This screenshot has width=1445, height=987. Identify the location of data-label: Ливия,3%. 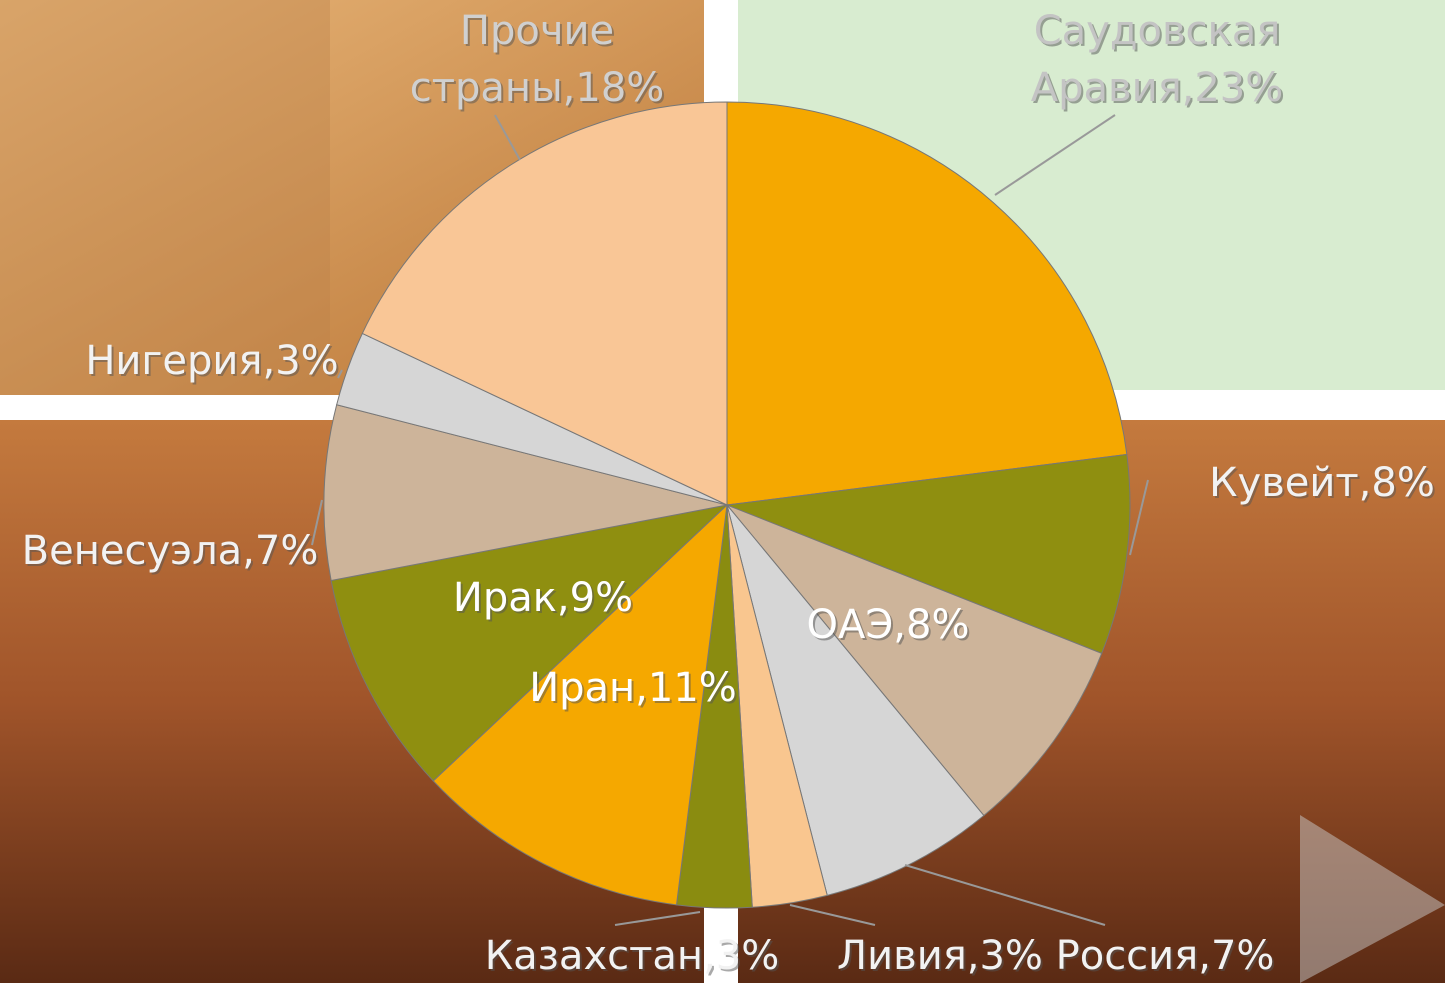
(940, 956).